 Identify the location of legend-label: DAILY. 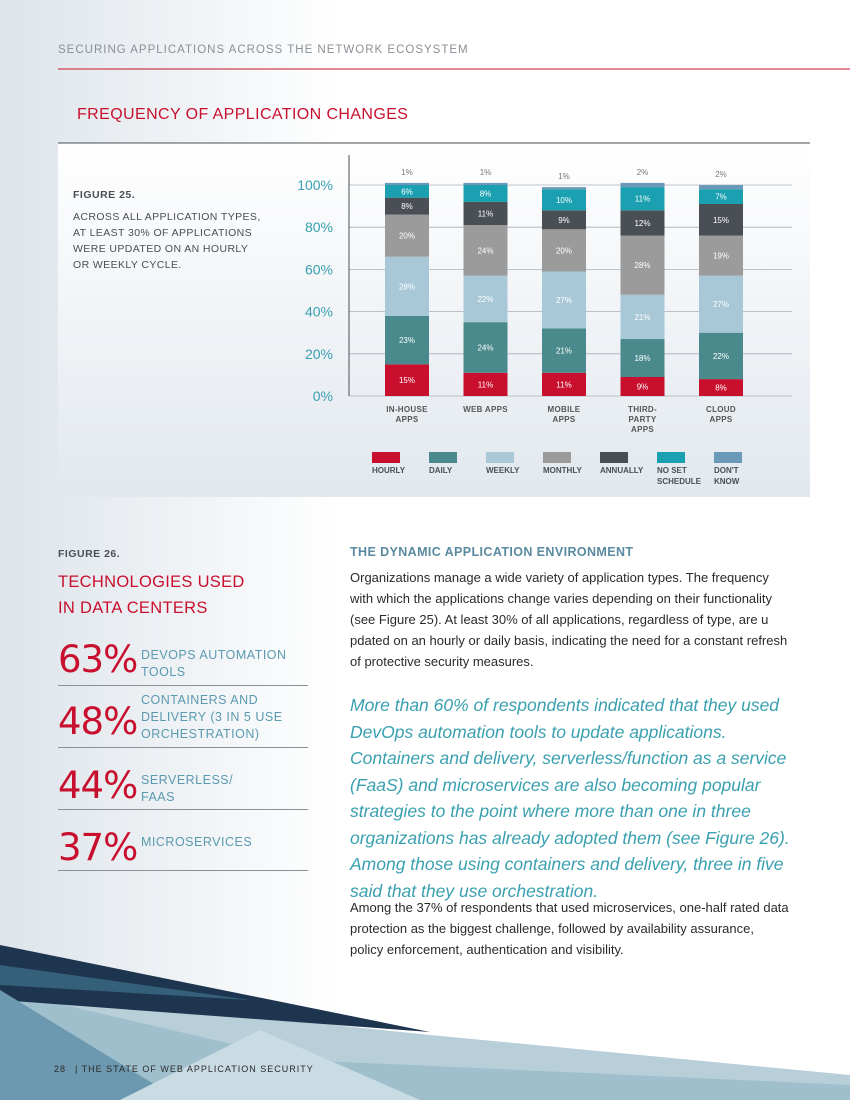
(441, 470).